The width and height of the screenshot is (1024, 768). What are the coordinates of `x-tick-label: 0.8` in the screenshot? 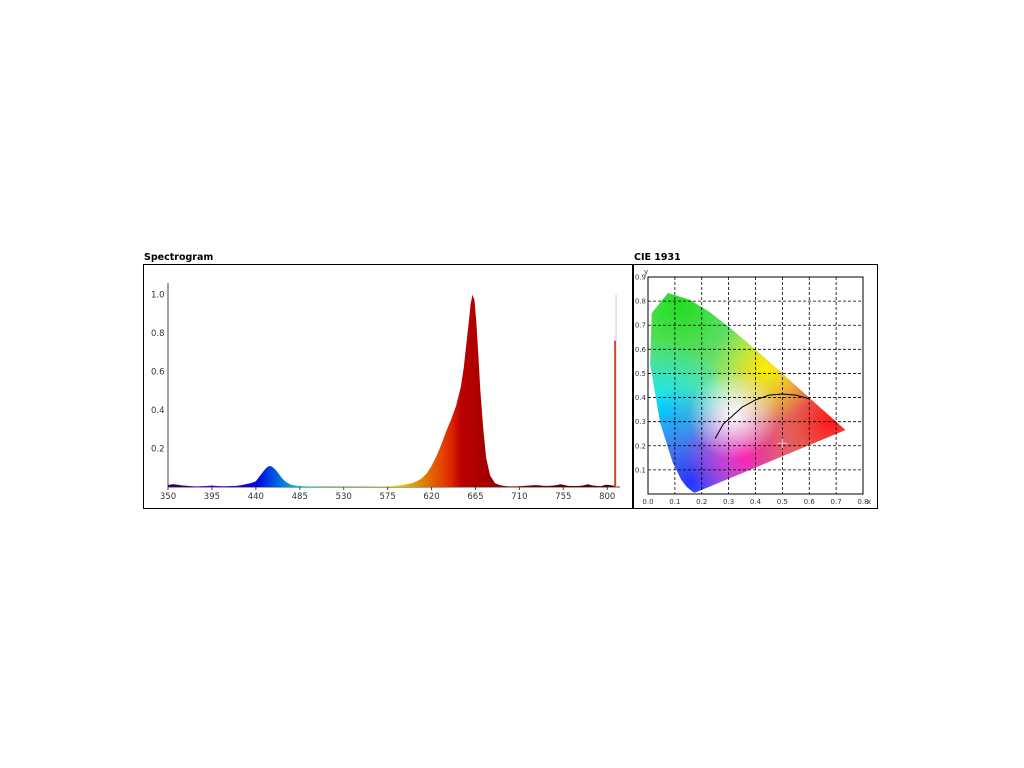 It's located at (862, 502).